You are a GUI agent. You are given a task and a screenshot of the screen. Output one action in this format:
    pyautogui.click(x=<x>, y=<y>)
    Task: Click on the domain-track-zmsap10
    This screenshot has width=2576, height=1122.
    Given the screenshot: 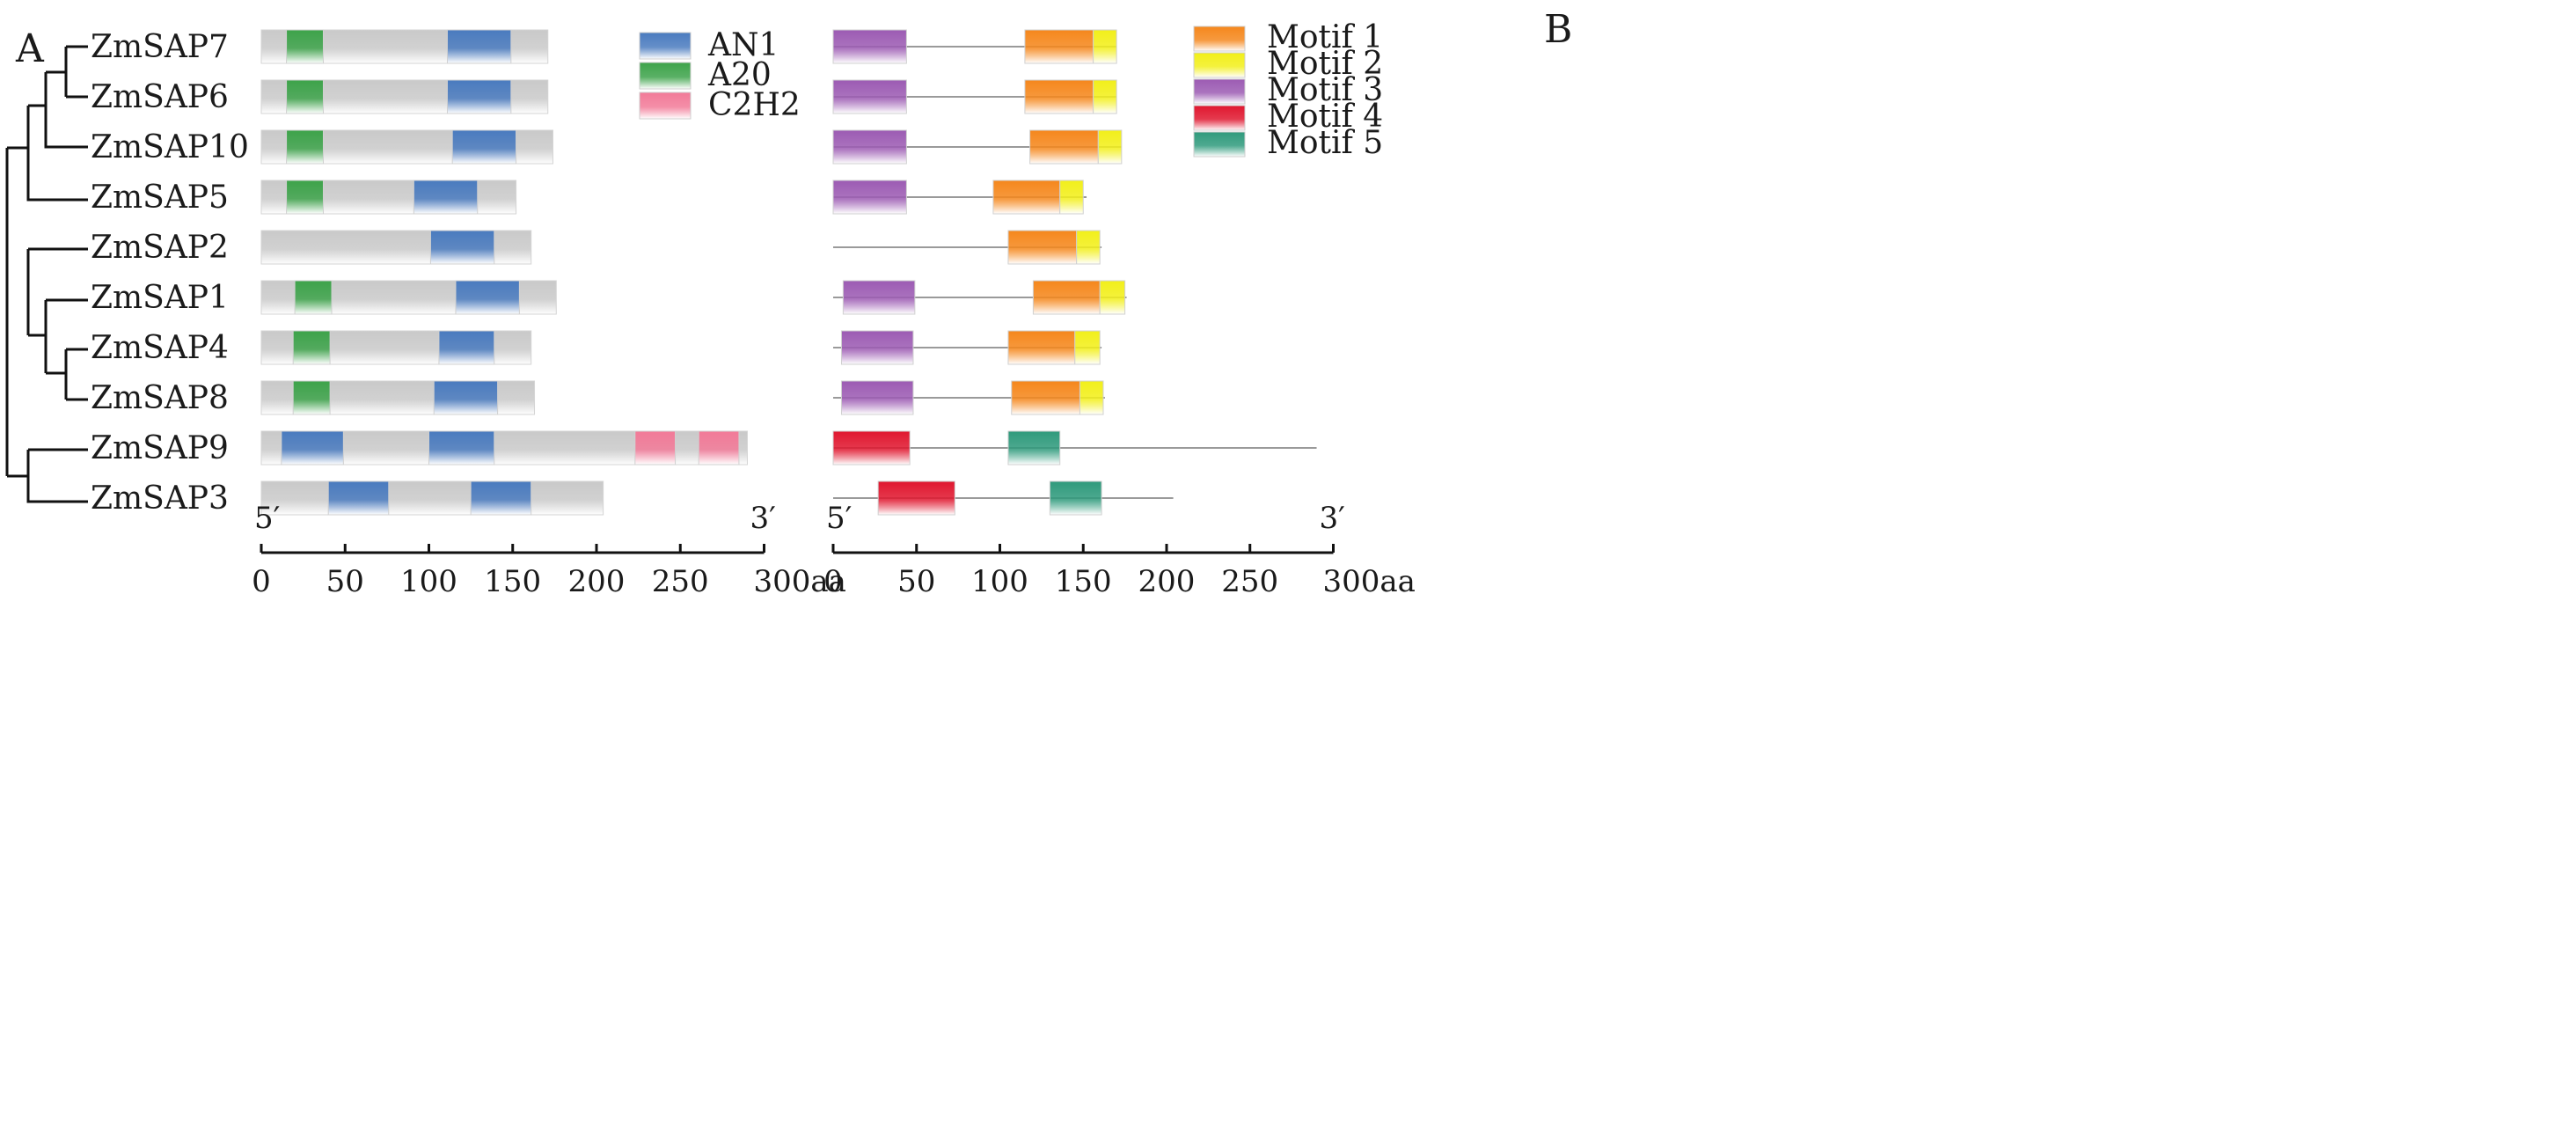 What is the action you would take?
    pyautogui.click(x=406, y=147)
    